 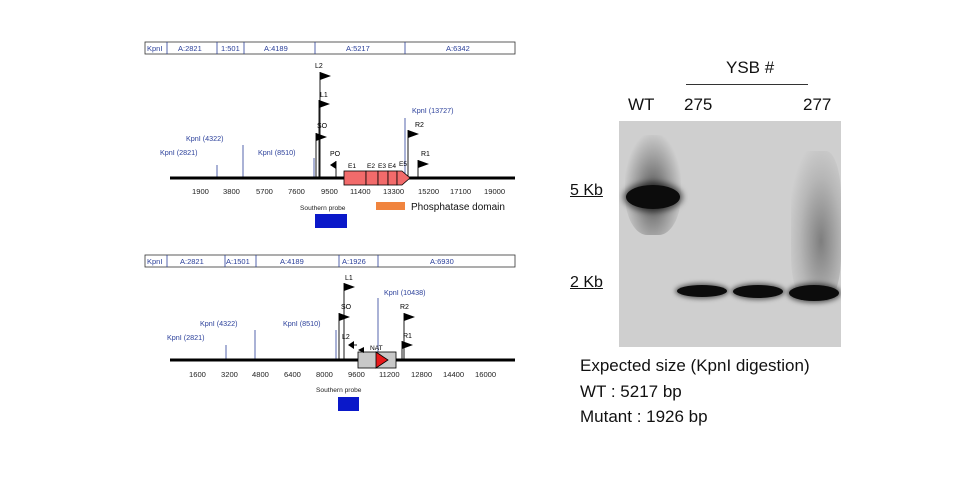 I want to click on top-tick: 7600, so click(x=296, y=191).